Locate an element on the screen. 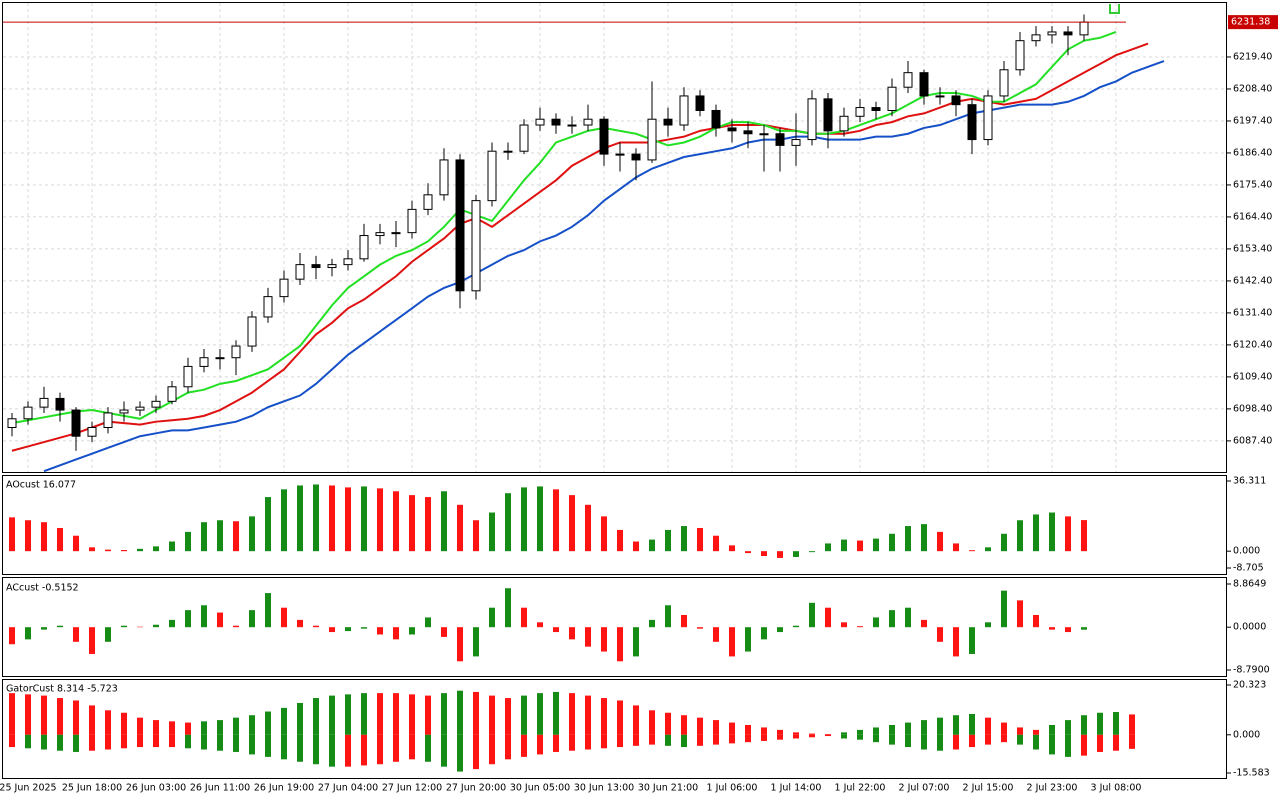  y-tick-label: 6175.40 is located at coordinates (1252, 184).